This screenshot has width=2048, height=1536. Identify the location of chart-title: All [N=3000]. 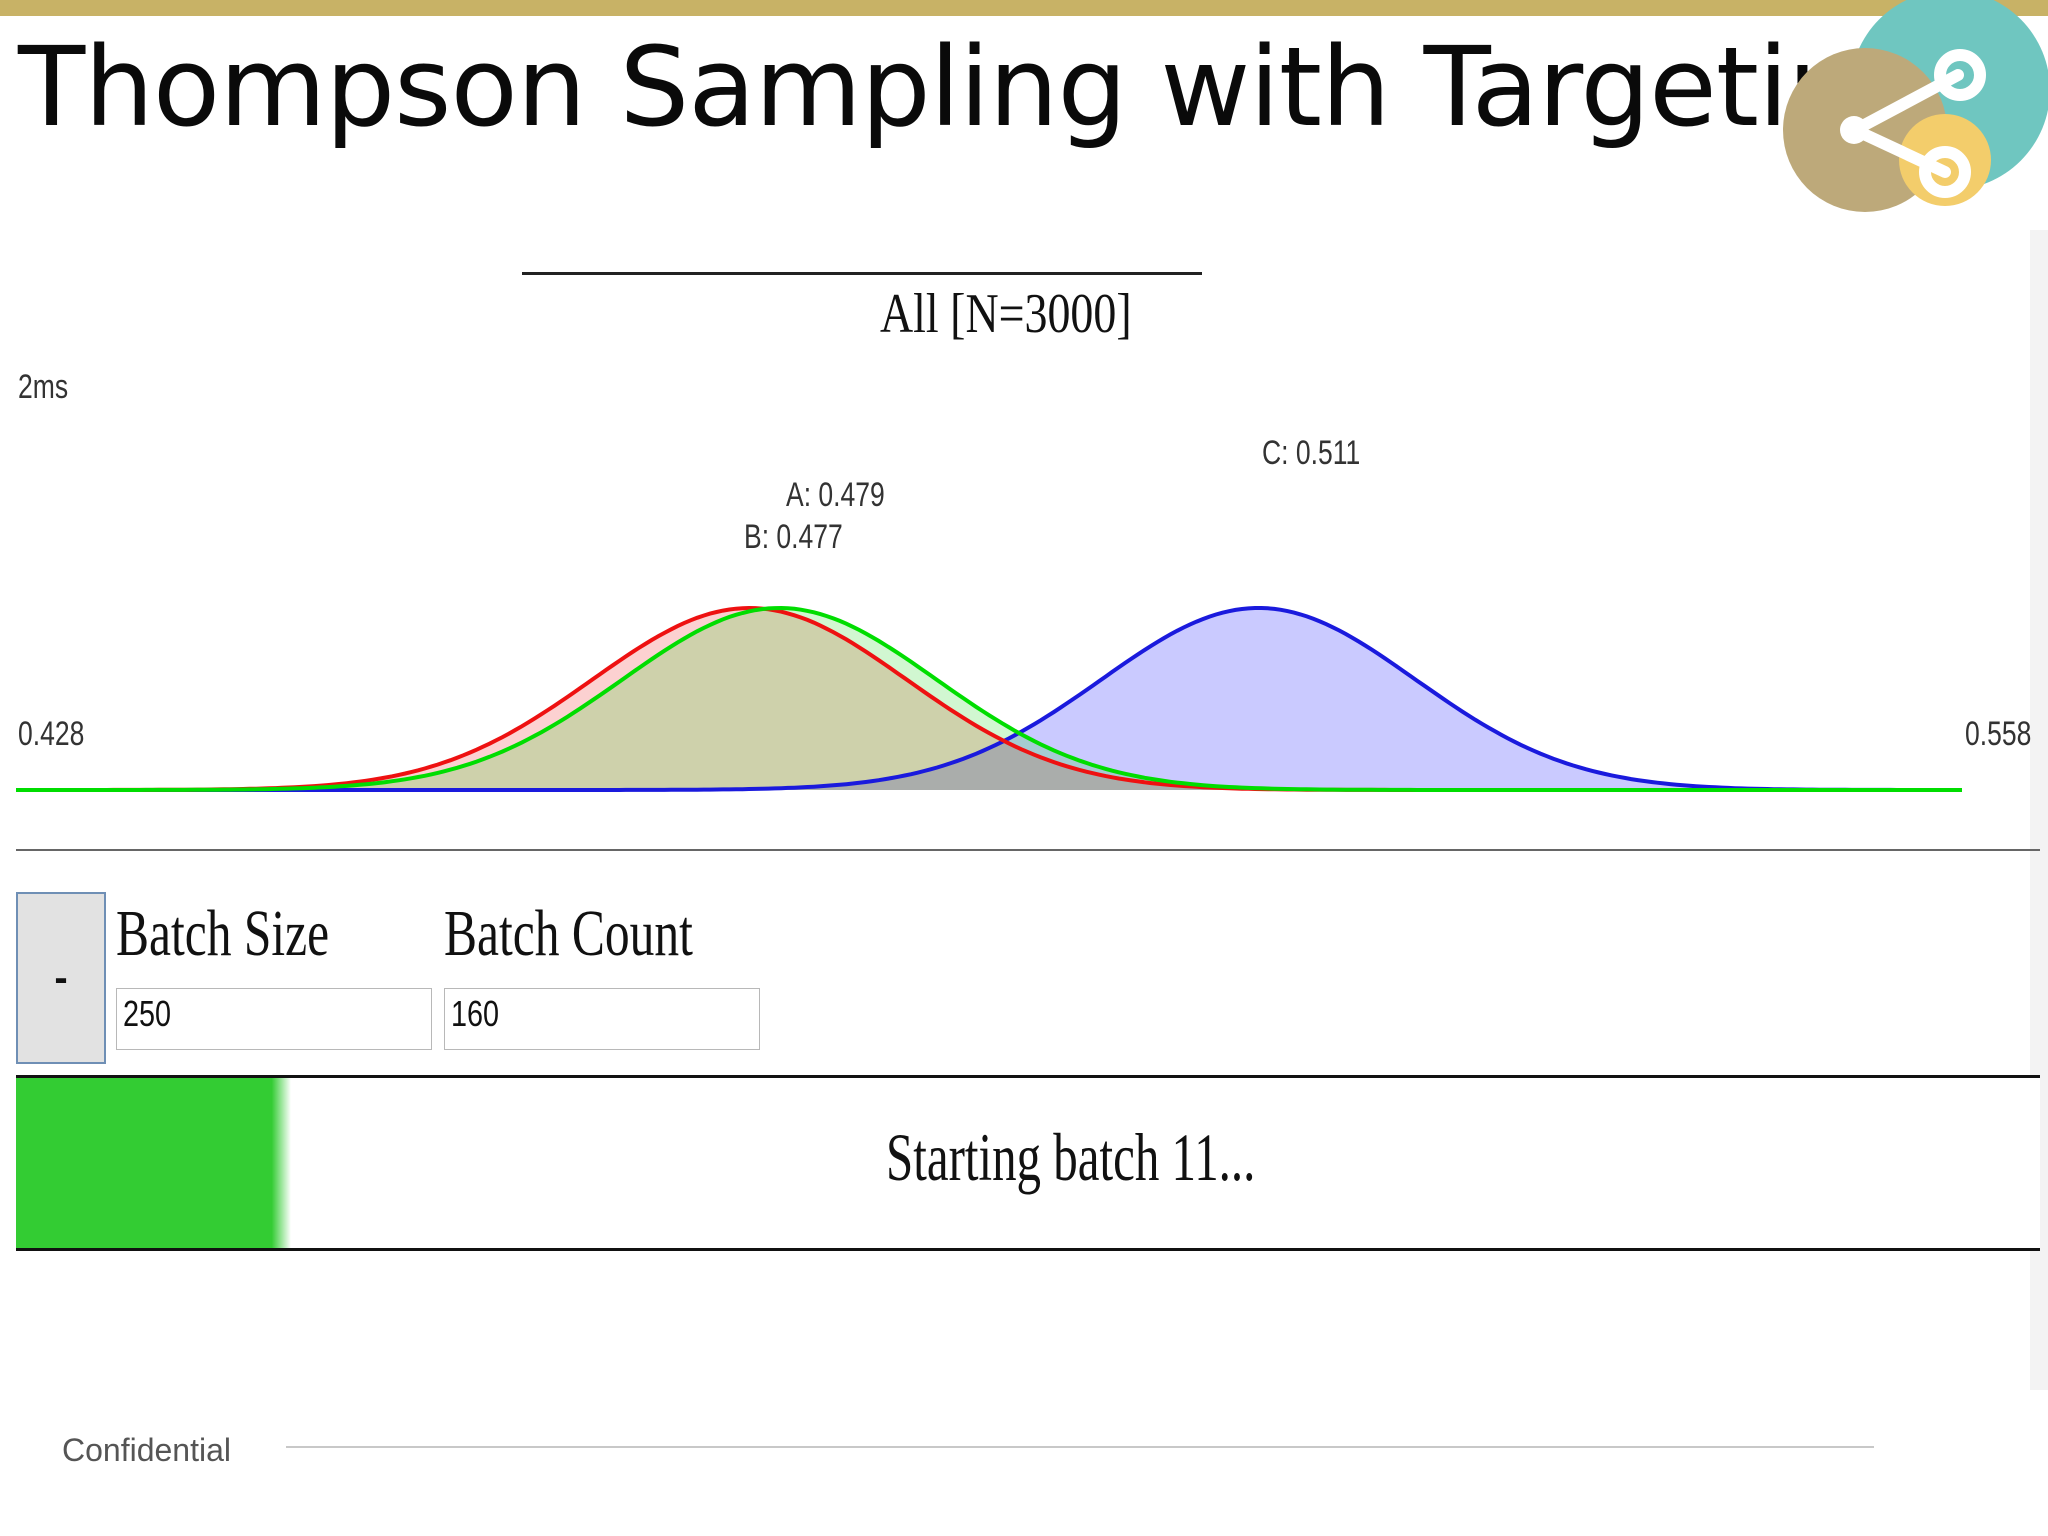
(1006, 314).